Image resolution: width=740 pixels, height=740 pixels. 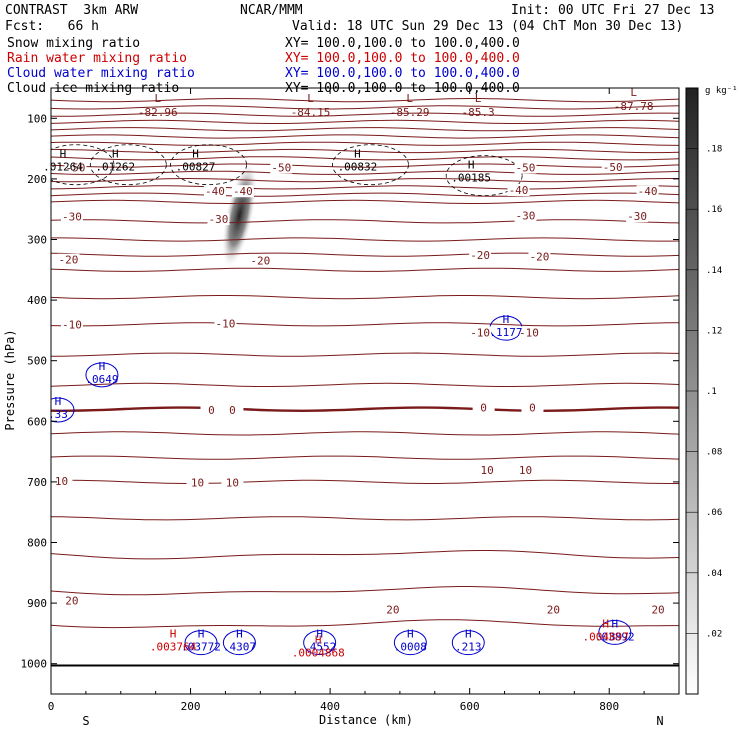 What do you see at coordinates (115, 167) in the screenshot?
I see `cloud-ice-max-value: .01262` at bounding box center [115, 167].